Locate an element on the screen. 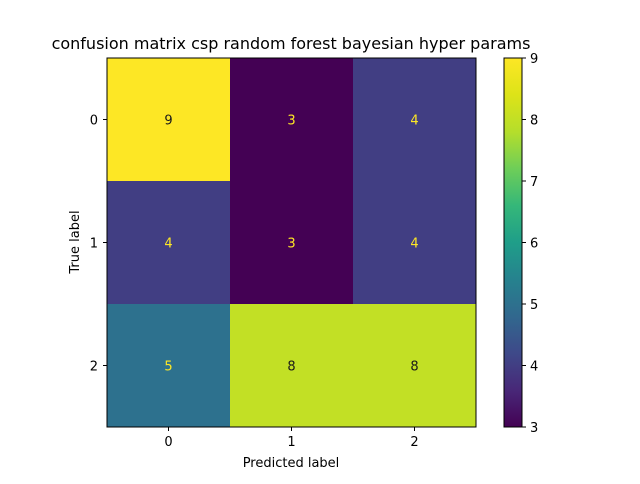 The image size is (640, 484). x-axis-ticks: 0 1 2 is located at coordinates (291, 438).